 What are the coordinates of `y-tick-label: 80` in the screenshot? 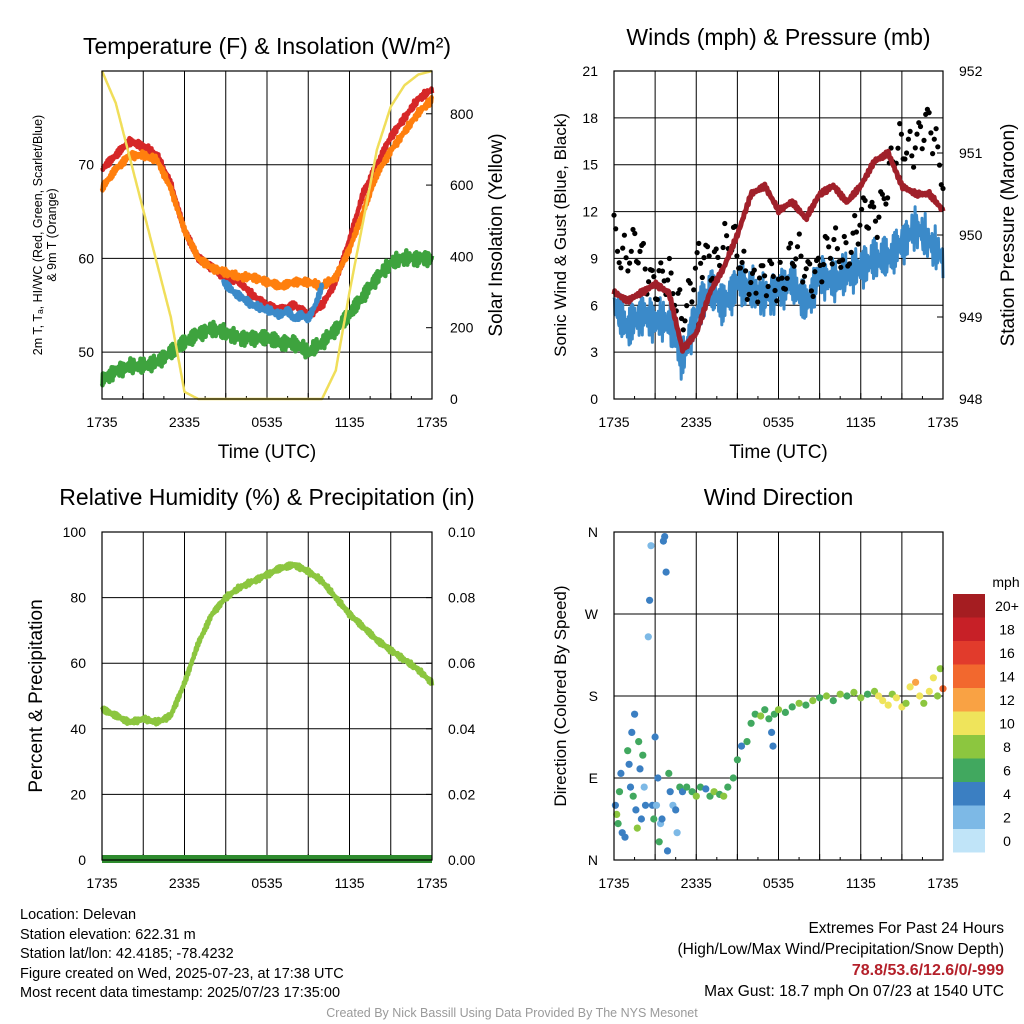 It's located at (78, 598).